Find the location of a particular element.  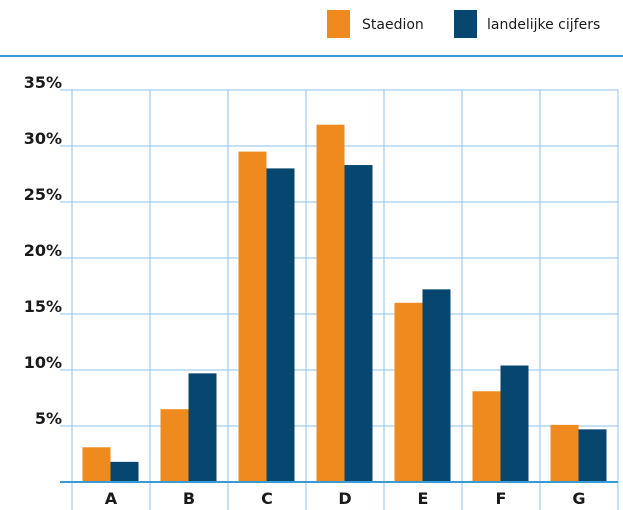

legend-swatch-staedion is located at coordinates (338, 24).